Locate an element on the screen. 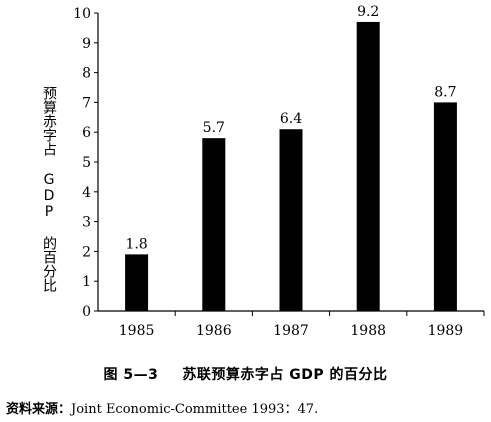  y-tick-label: 8 is located at coordinates (86, 74).